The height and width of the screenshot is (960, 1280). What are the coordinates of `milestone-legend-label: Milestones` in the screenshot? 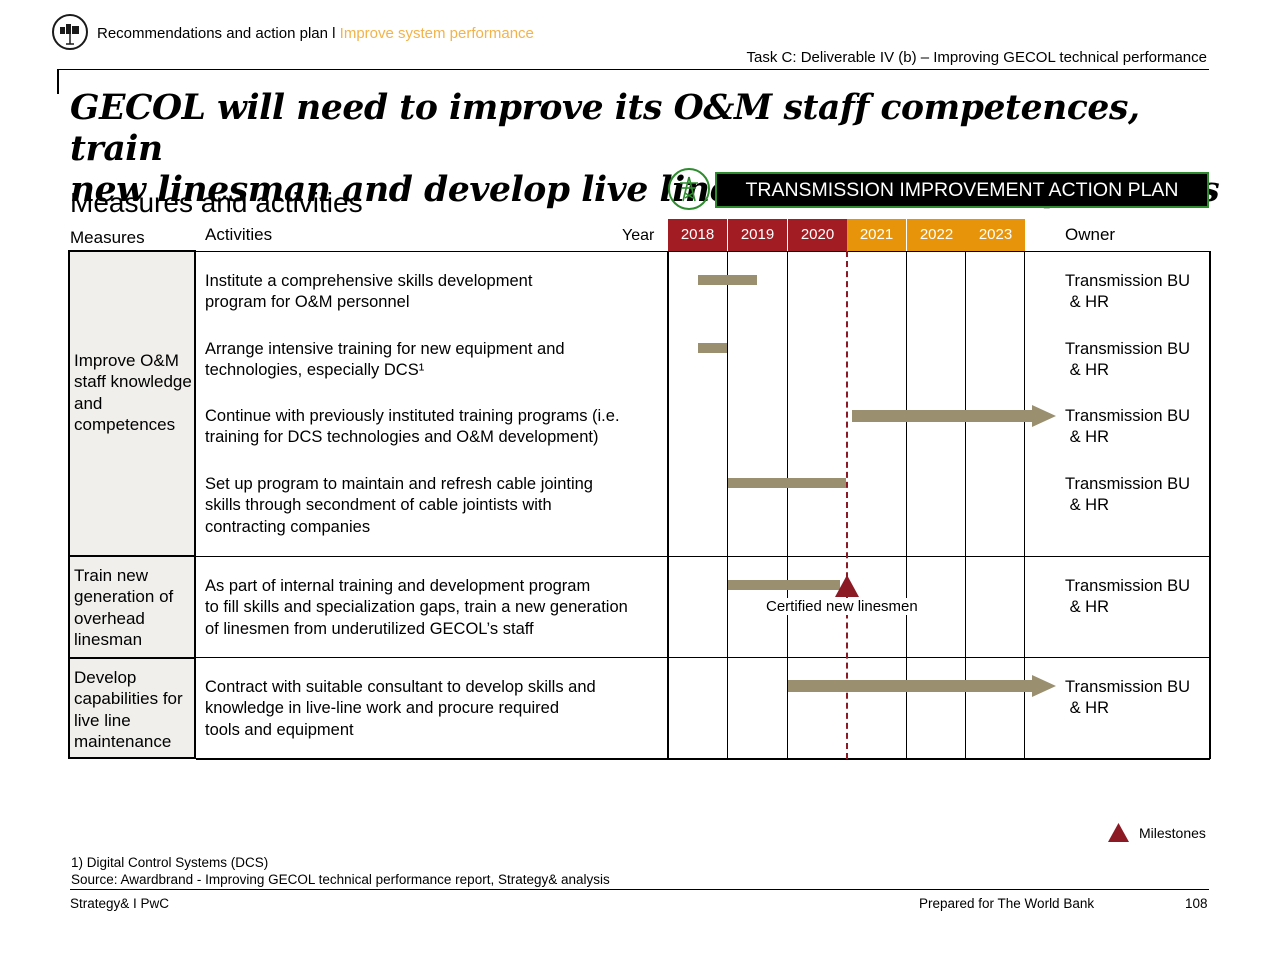 It's located at (1172, 833).